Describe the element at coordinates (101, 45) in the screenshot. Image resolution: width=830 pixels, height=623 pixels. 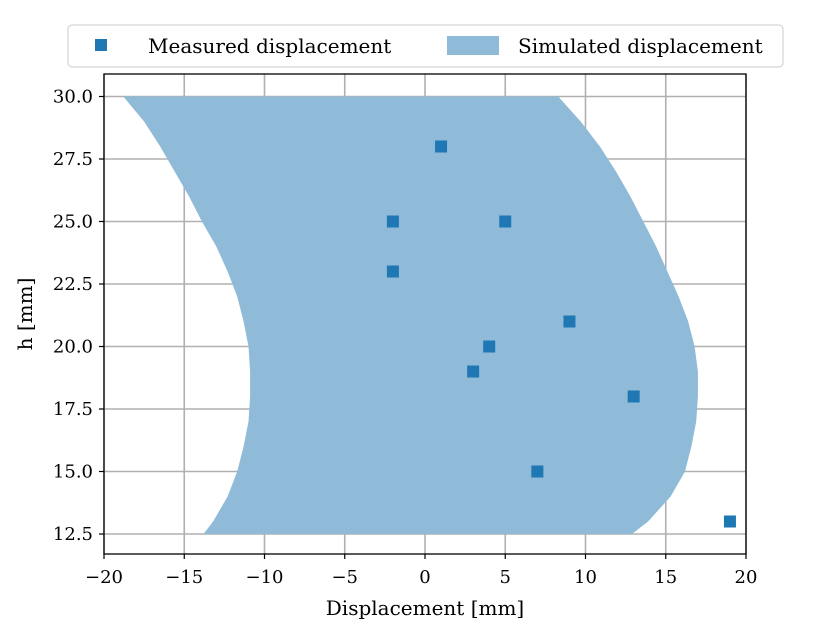
I see `legend-marker-measured` at that location.